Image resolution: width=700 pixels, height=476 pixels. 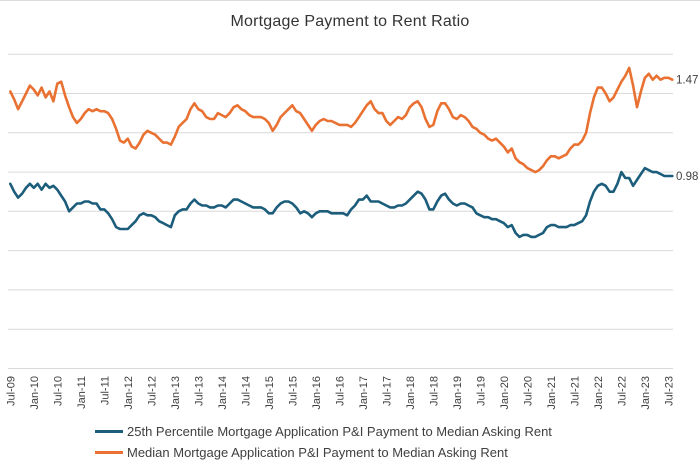 What do you see at coordinates (528, 391) in the screenshot?
I see `x-tick-label: Jul-20` at bounding box center [528, 391].